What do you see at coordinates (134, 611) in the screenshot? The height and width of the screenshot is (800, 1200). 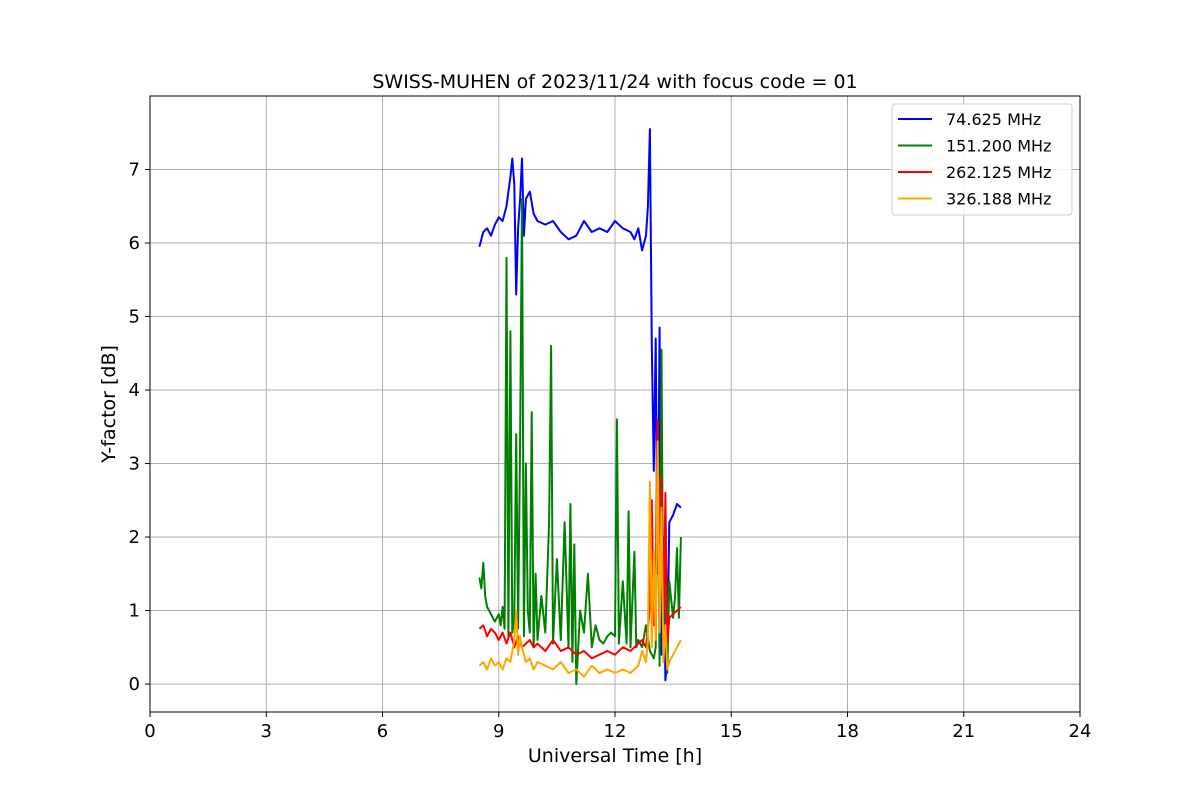 I see `y-tick-label: 1` at bounding box center [134, 611].